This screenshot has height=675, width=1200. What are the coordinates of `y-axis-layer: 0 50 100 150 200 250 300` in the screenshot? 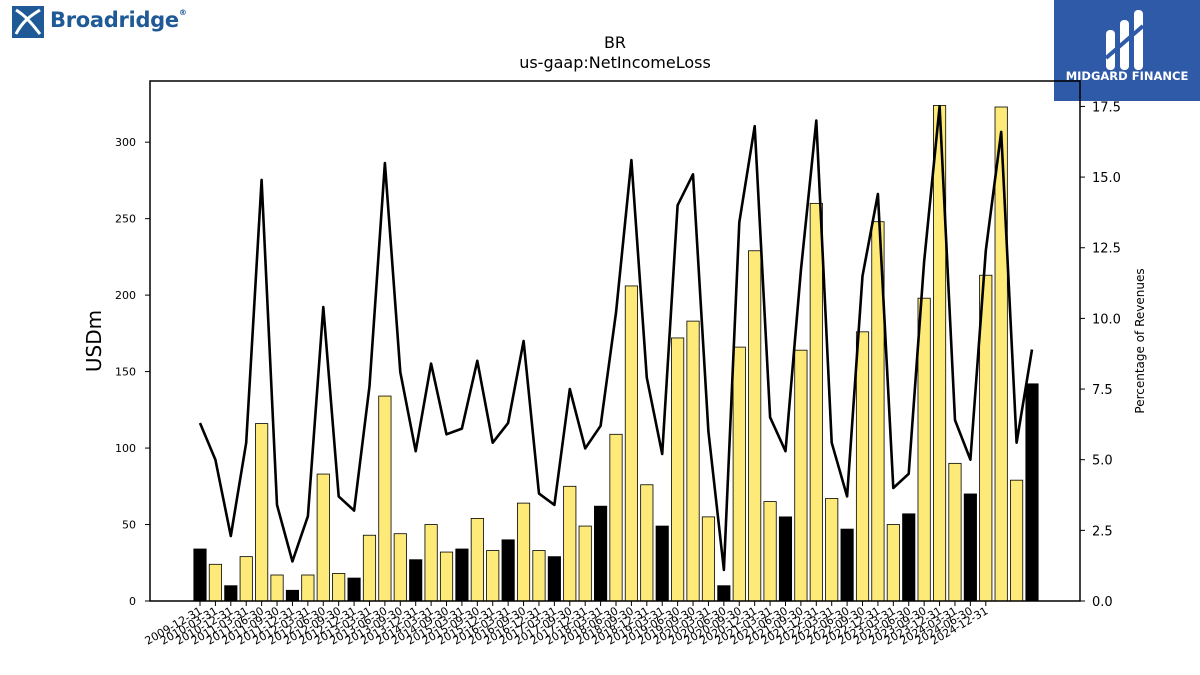 It's located at (132, 372).